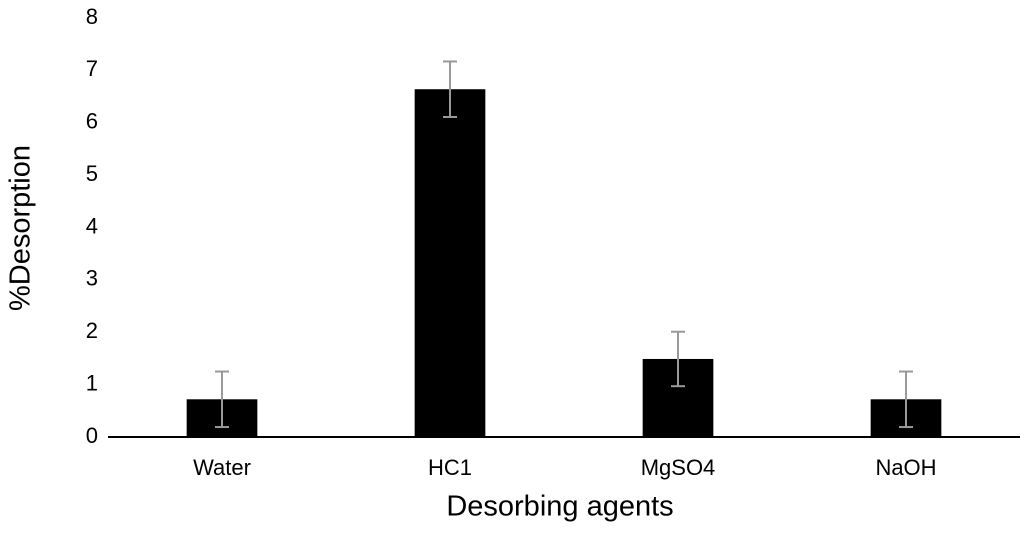 This screenshot has width=1024, height=539. I want to click on y-tick-label: 4, so click(92, 225).